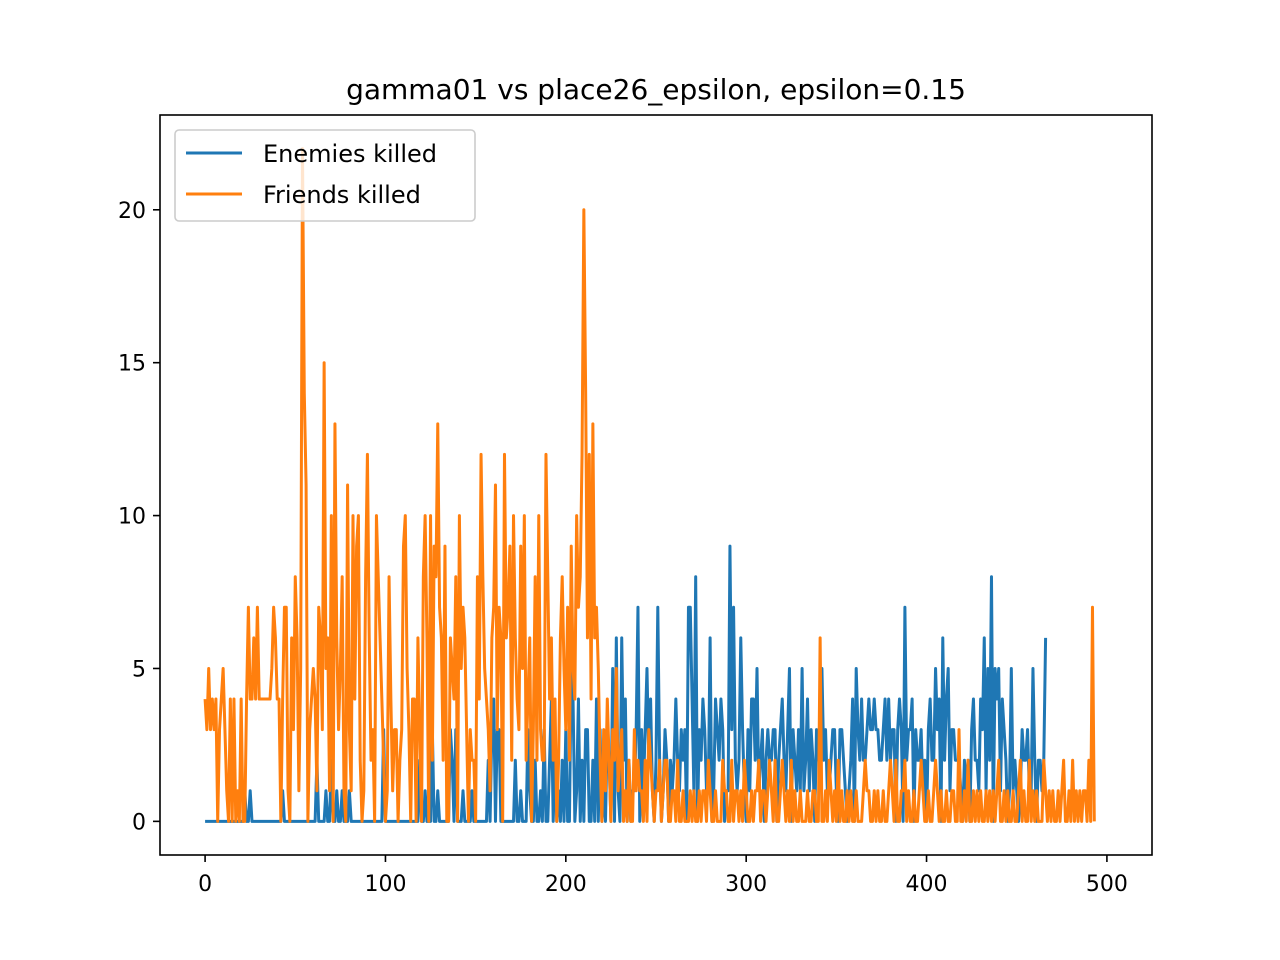 The image size is (1280, 960). I want to click on y-tick-label: 15, so click(132, 364).